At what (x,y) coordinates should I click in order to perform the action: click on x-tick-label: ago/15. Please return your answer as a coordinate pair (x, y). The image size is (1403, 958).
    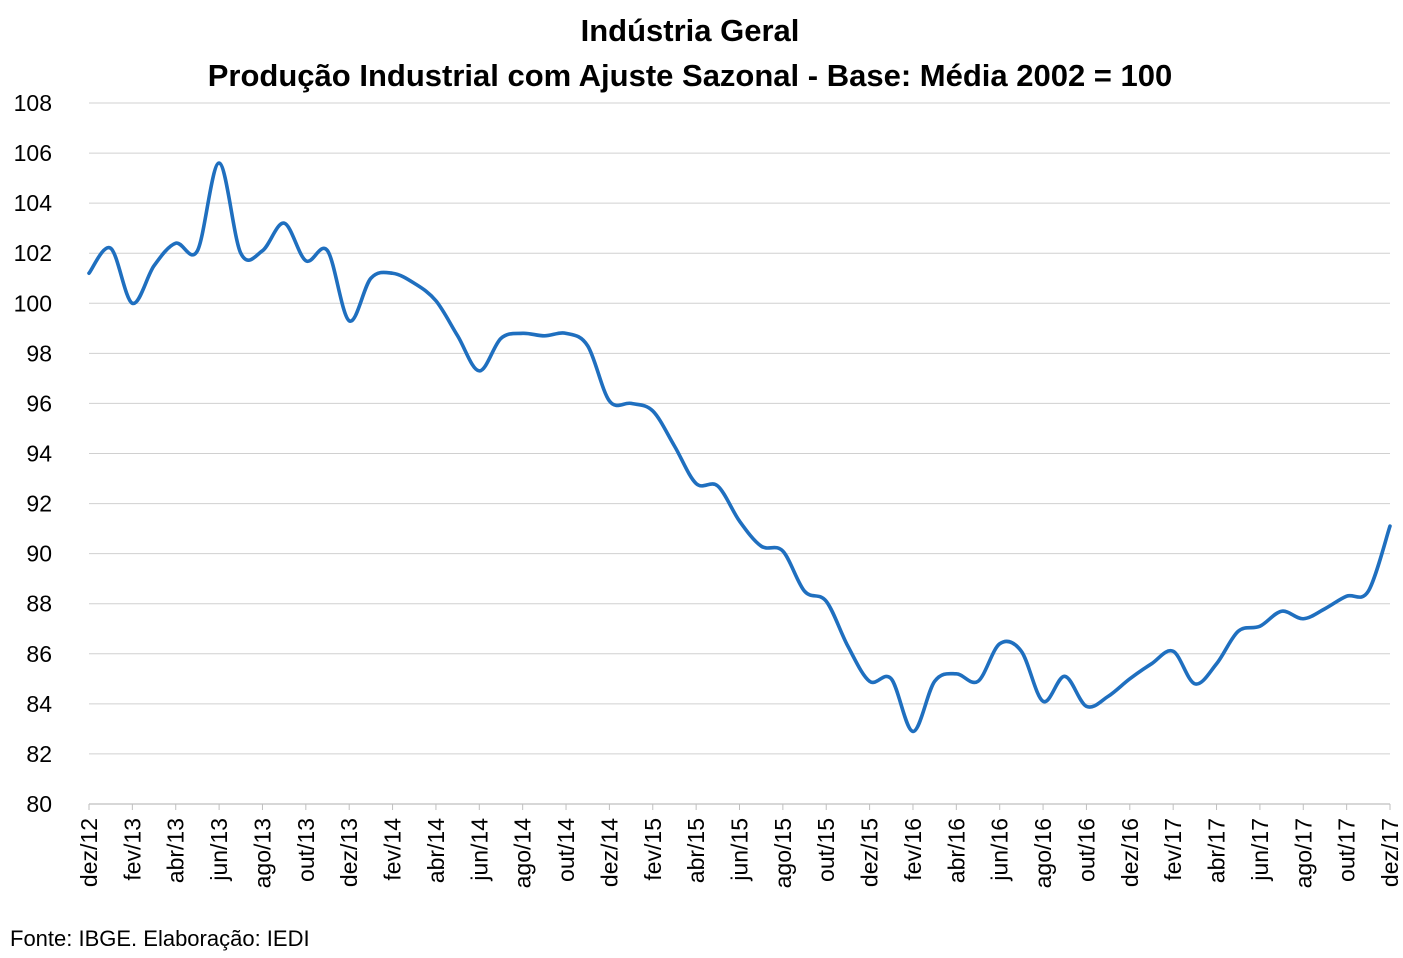
    Looking at the image, I should click on (783, 853).